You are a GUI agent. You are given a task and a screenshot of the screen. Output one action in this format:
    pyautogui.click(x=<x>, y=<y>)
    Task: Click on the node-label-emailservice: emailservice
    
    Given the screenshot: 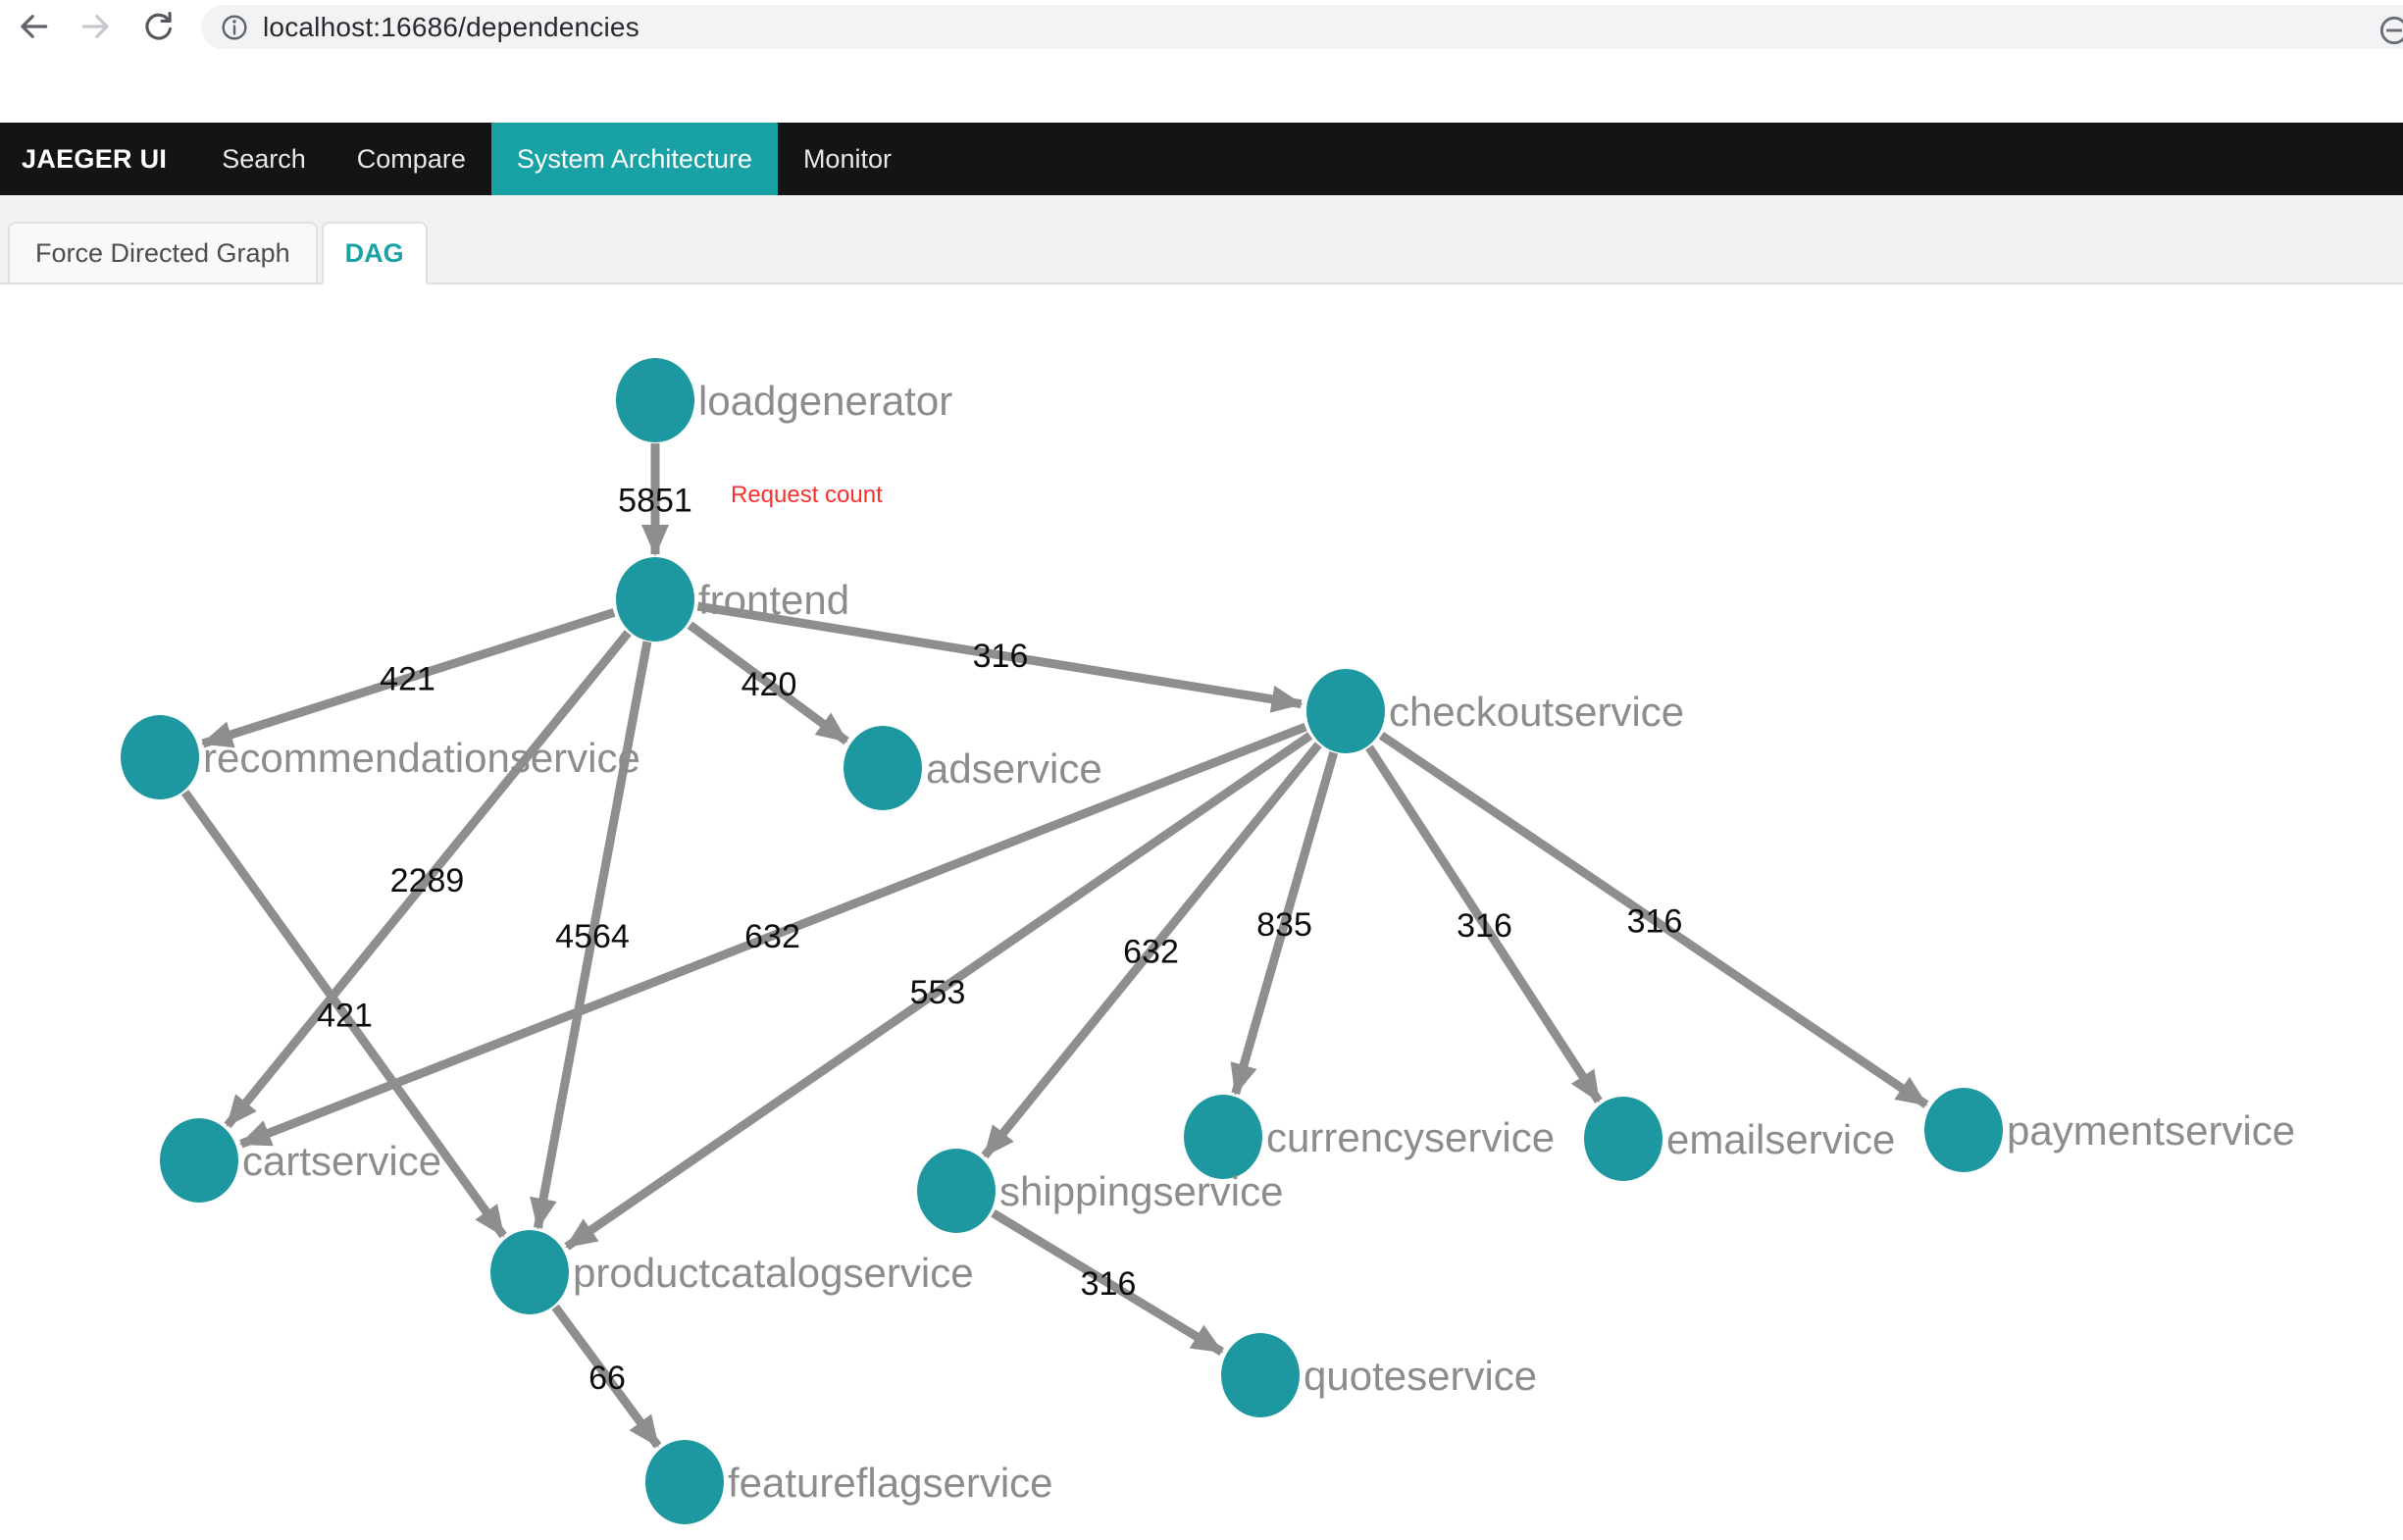 What is the action you would take?
    pyautogui.click(x=1780, y=1139)
    